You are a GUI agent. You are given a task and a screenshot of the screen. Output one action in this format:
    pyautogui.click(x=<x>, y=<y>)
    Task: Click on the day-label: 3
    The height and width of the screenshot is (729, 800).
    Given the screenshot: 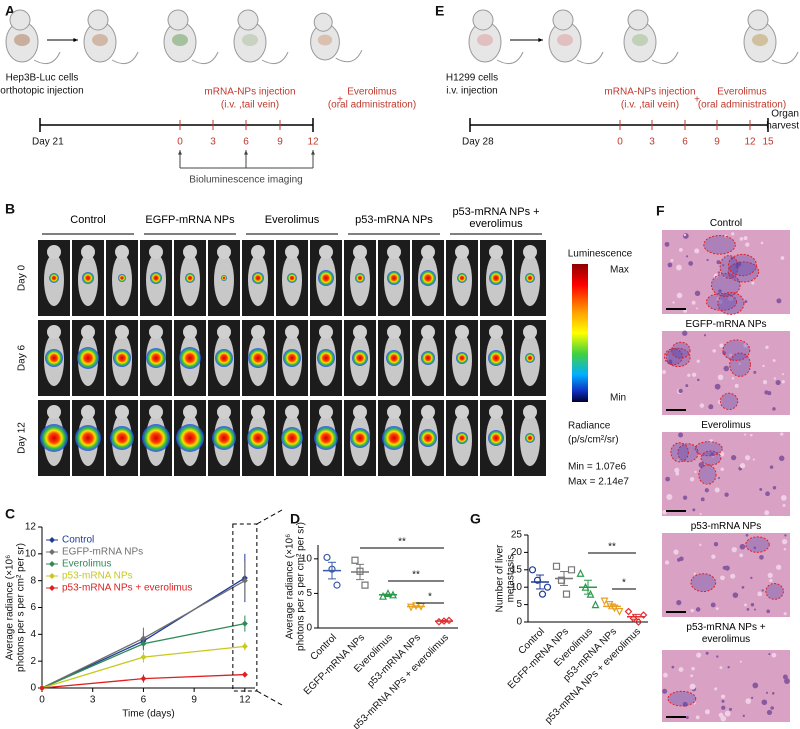 What is the action you would take?
    pyautogui.click(x=213, y=142)
    